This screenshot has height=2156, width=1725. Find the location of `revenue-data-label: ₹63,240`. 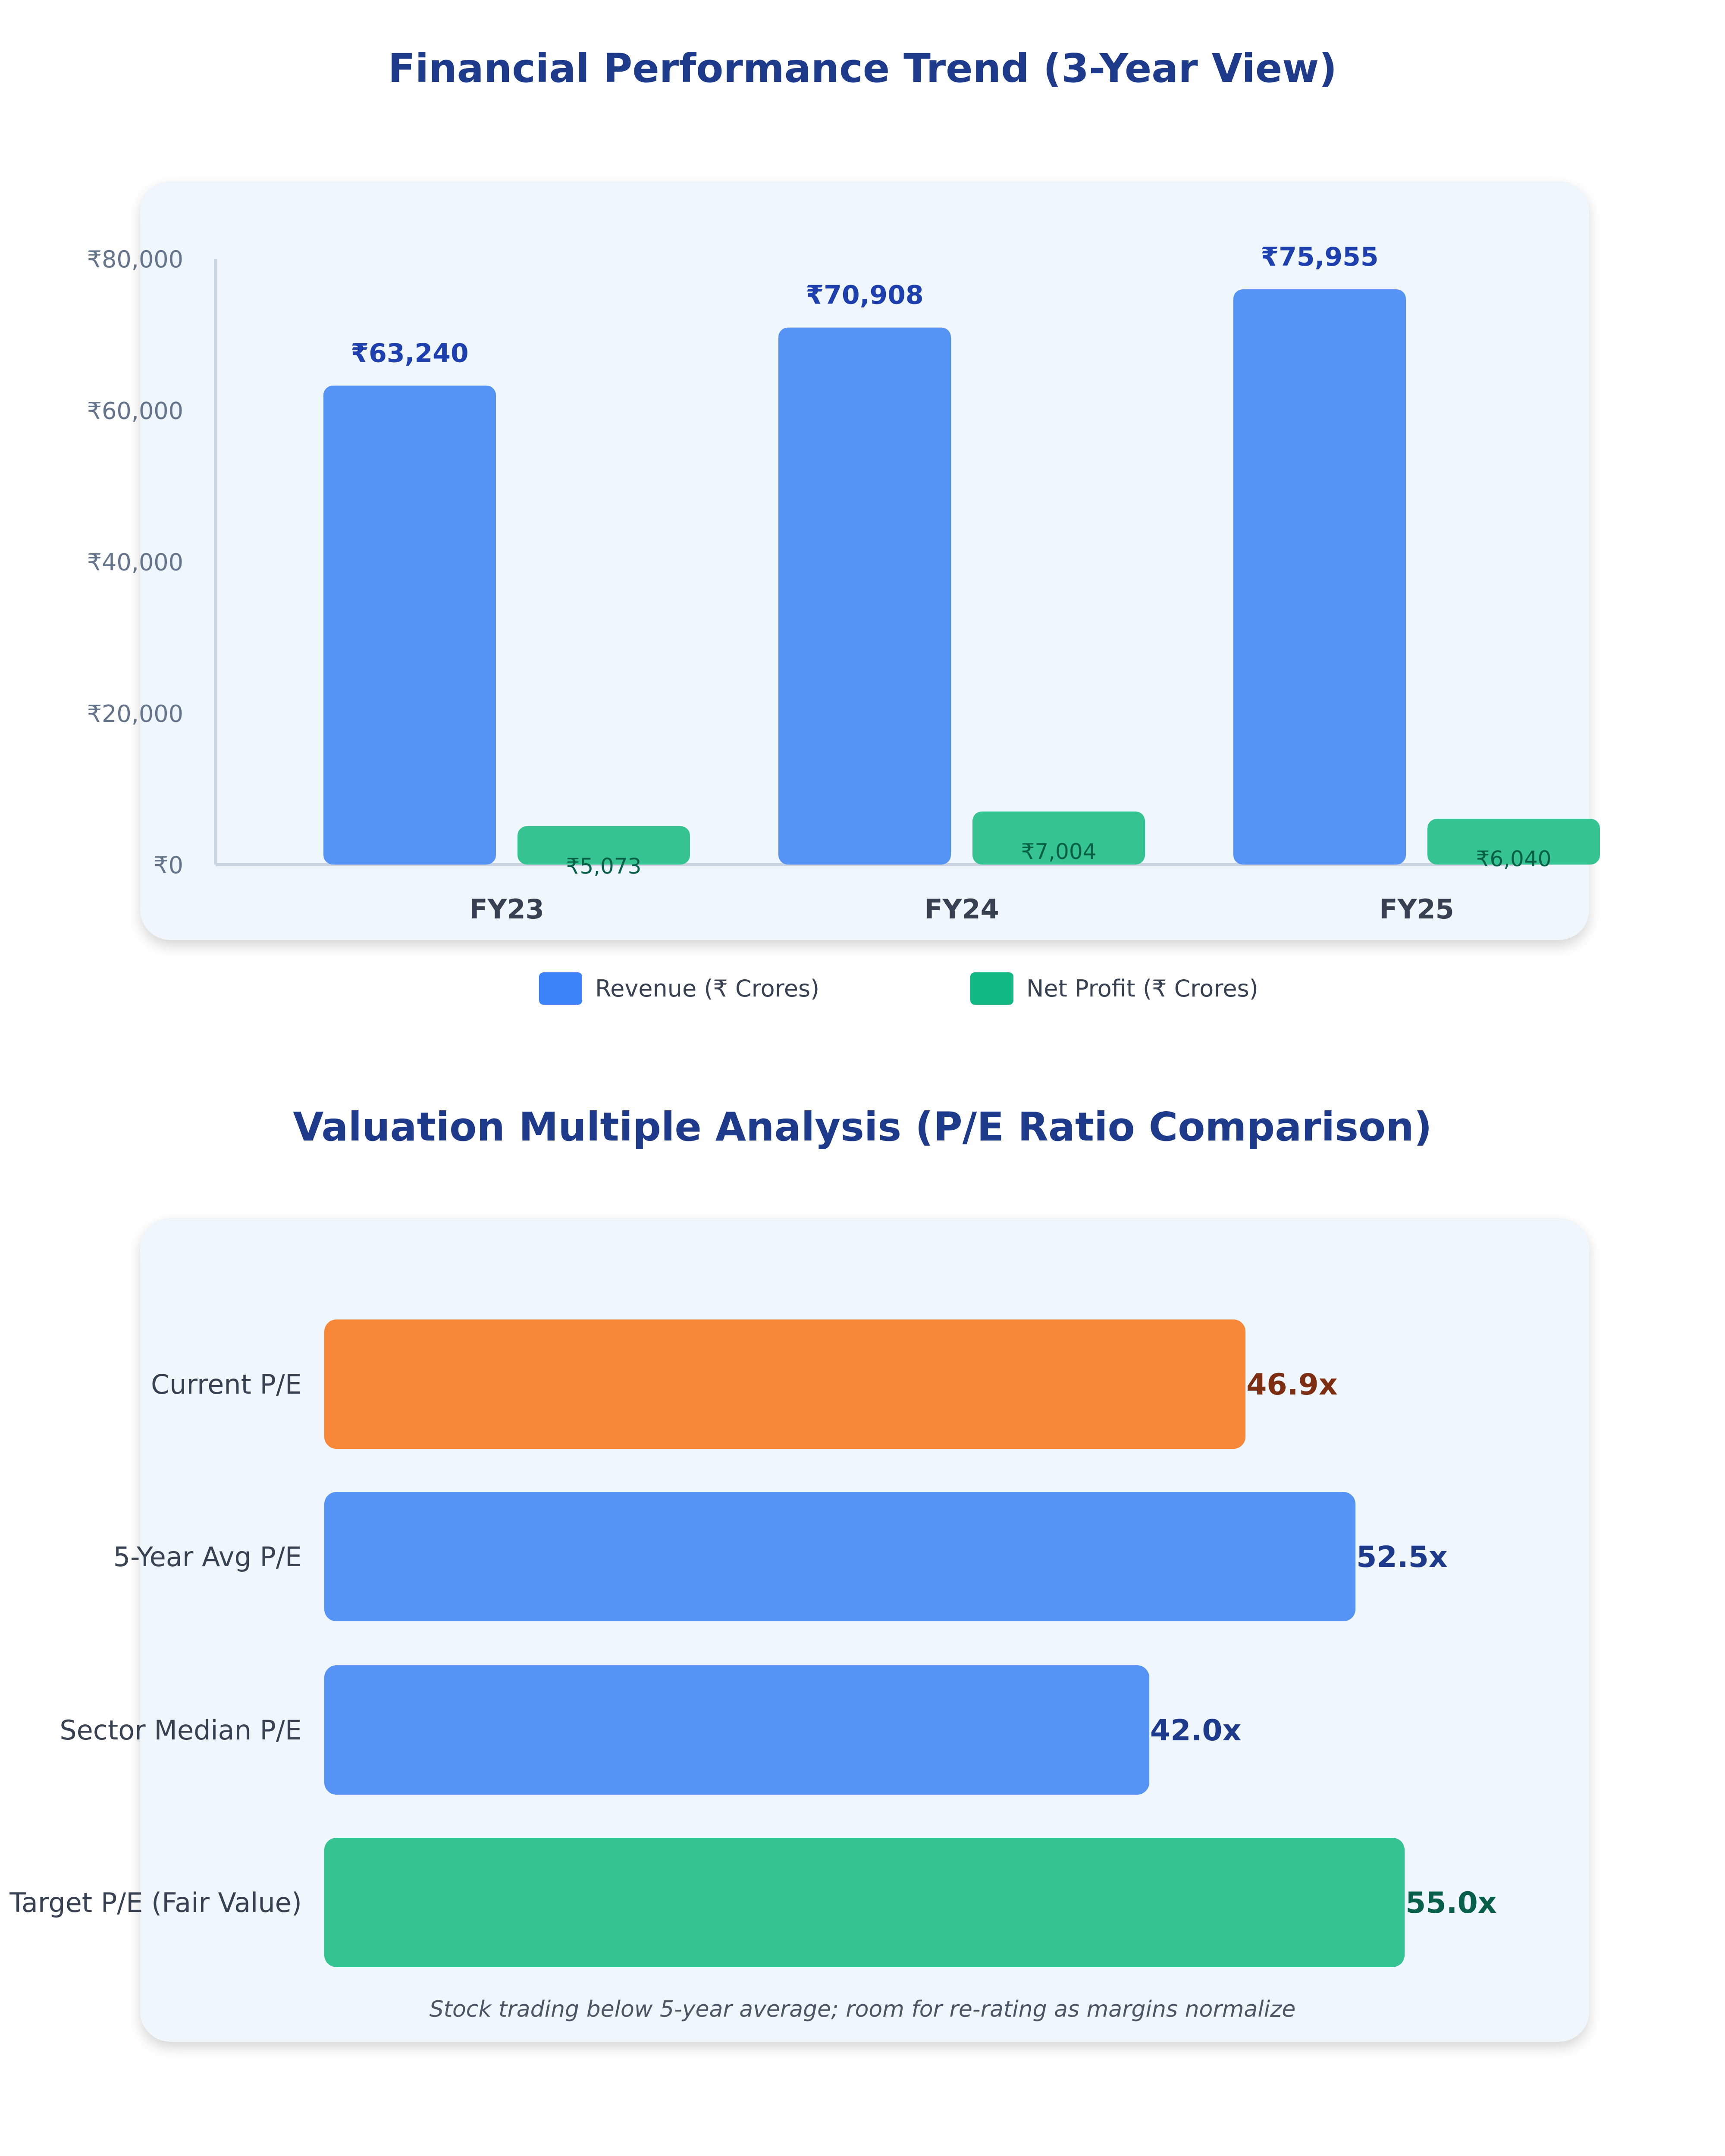

revenue-data-label: ₹63,240 is located at coordinates (410, 353).